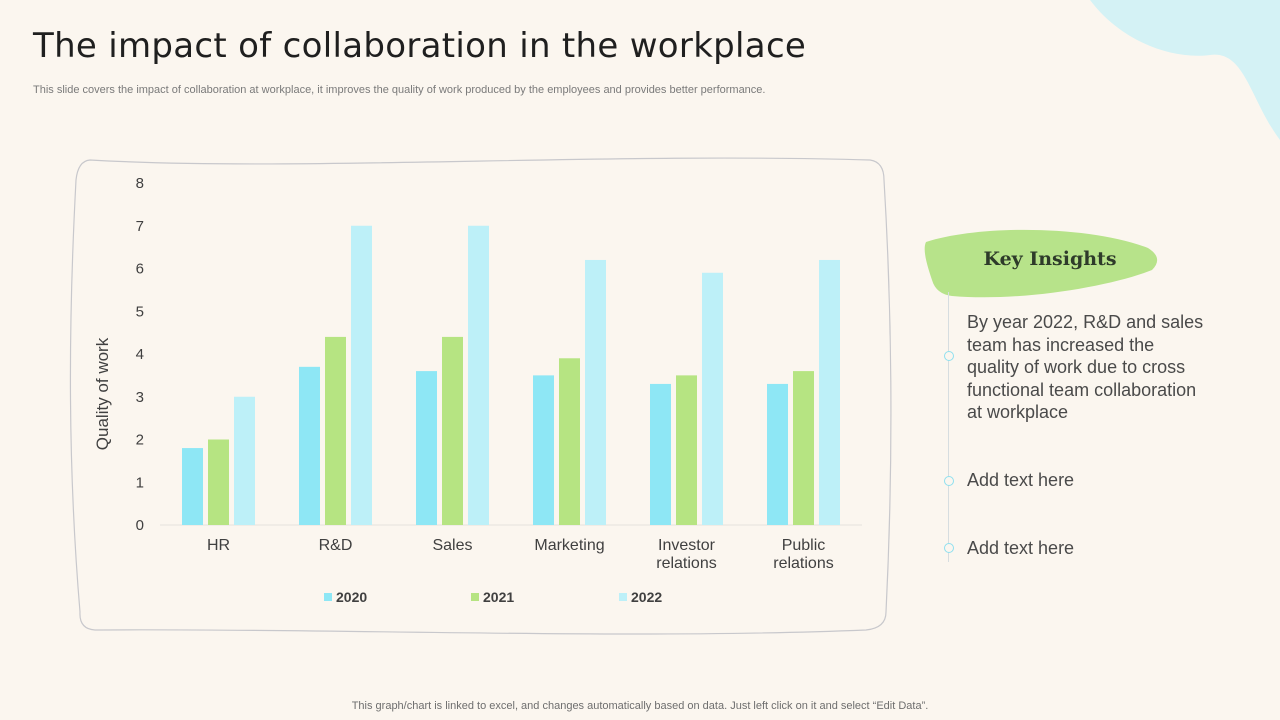 Image resolution: width=1280 pixels, height=720 pixels. Describe the element at coordinates (140, 440) in the screenshot. I see `y-tick-label: 2` at that location.